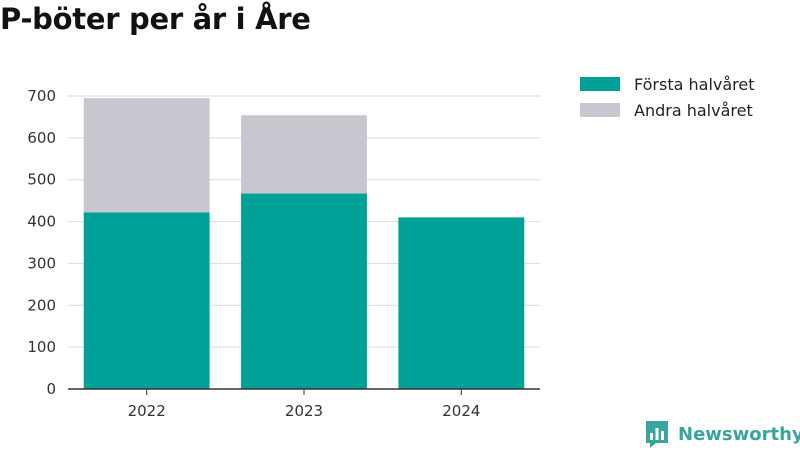  Describe the element at coordinates (600, 110) in the screenshot. I see `legend-swatch-andra` at that location.